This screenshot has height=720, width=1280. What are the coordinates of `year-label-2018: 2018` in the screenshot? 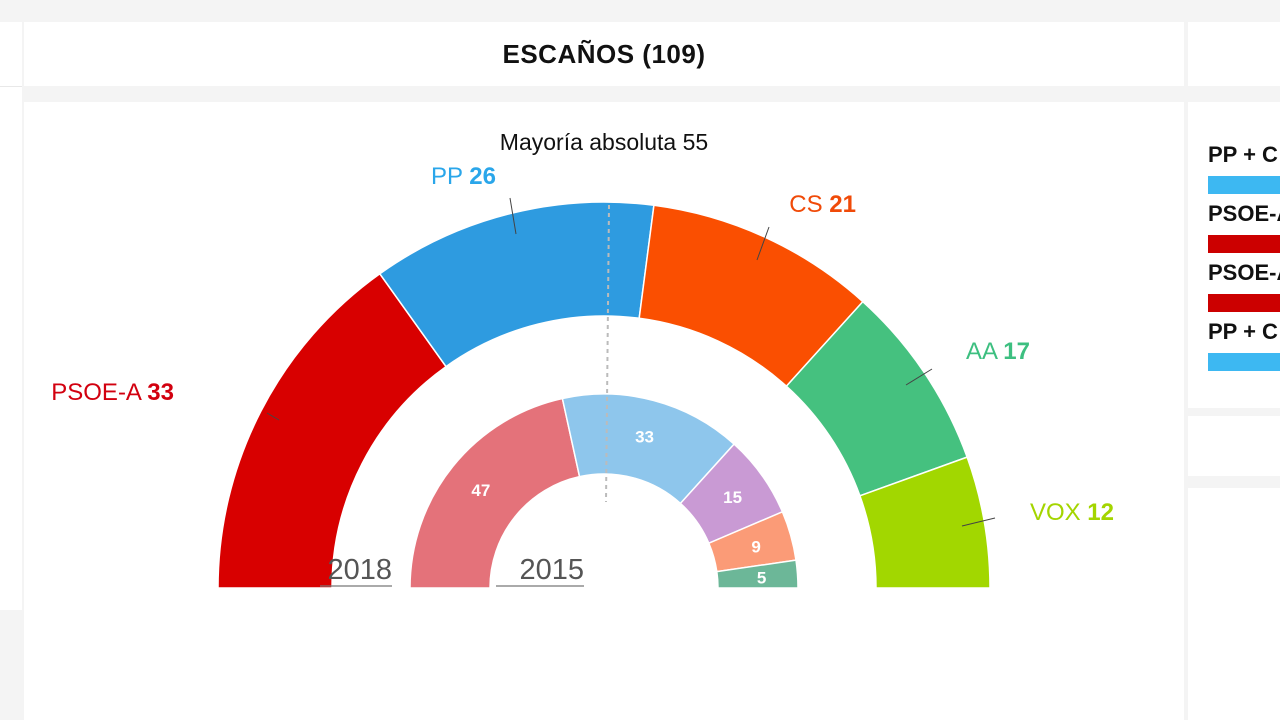 It's located at (359, 570).